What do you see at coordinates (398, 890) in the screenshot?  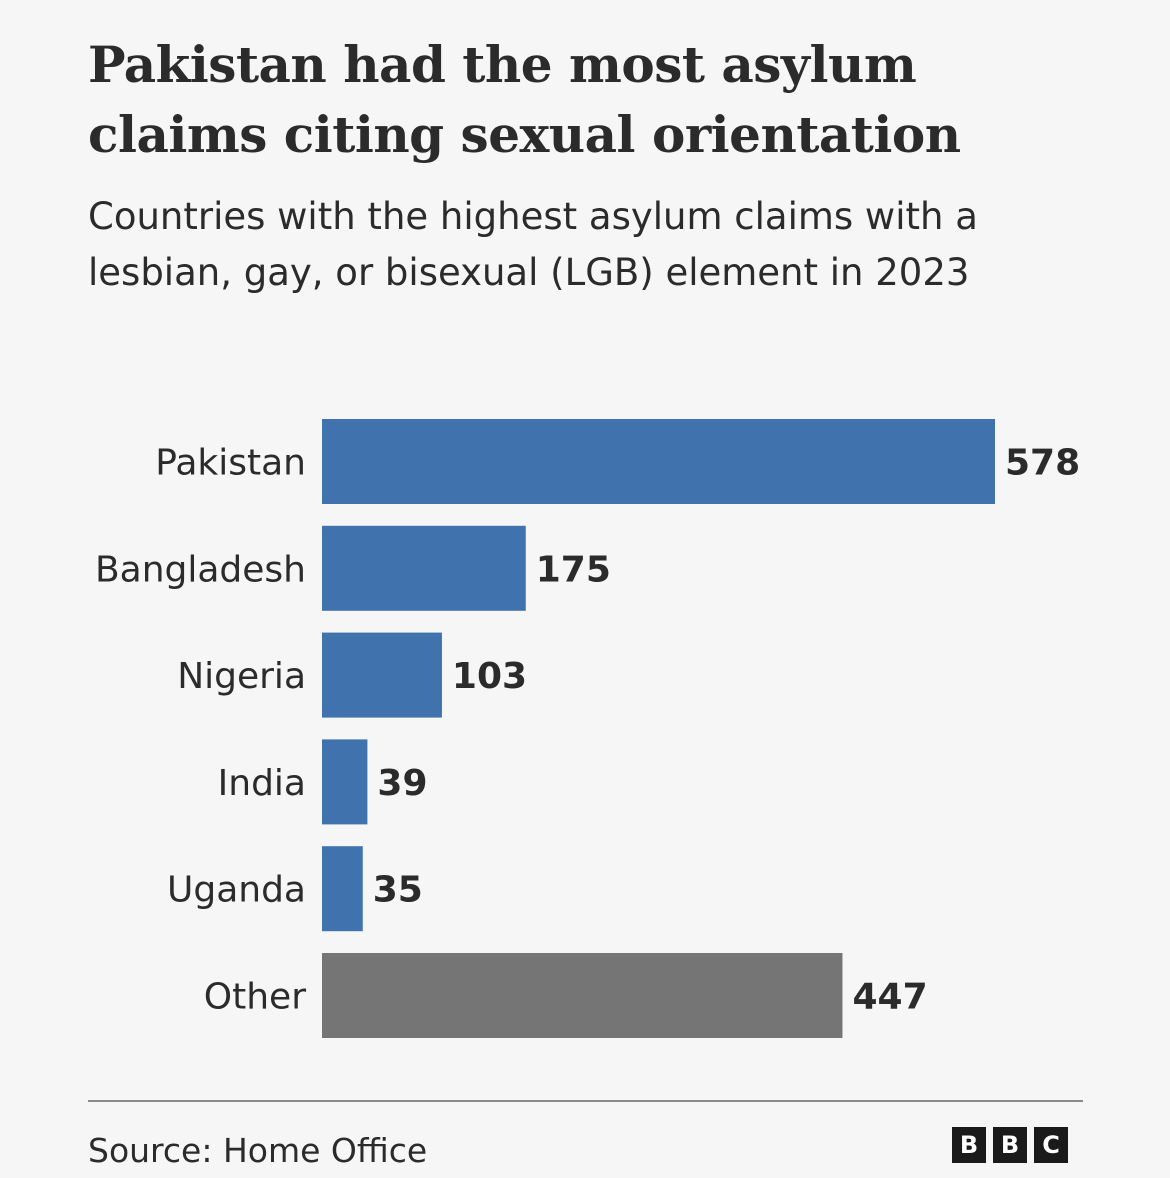 I see `value-label-uganda: 35` at bounding box center [398, 890].